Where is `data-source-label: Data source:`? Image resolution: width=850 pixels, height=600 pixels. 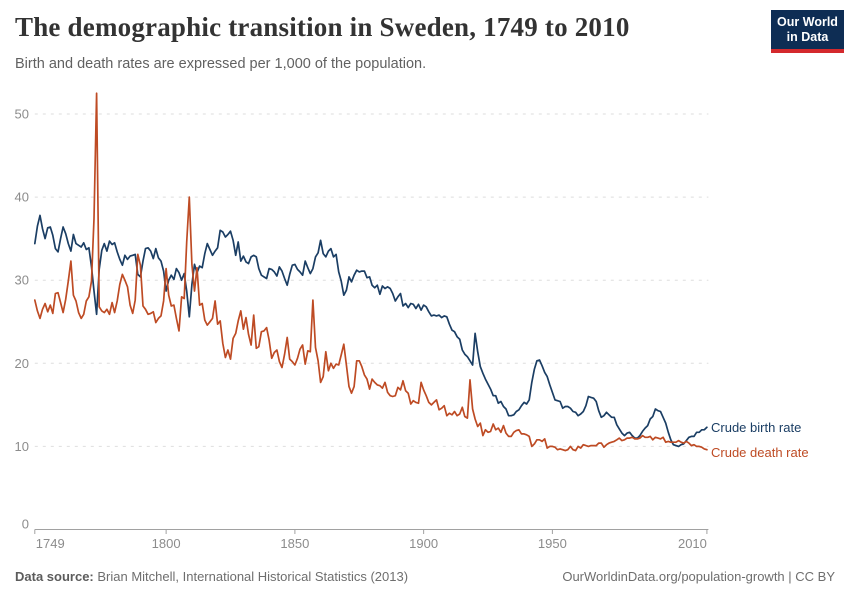
data-source-label: Data source: is located at coordinates (54, 576).